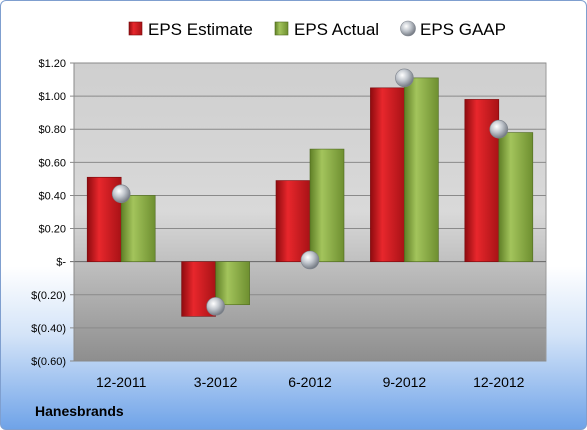 The image size is (587, 430). I want to click on y-tick-label: $0.60, so click(52, 163).